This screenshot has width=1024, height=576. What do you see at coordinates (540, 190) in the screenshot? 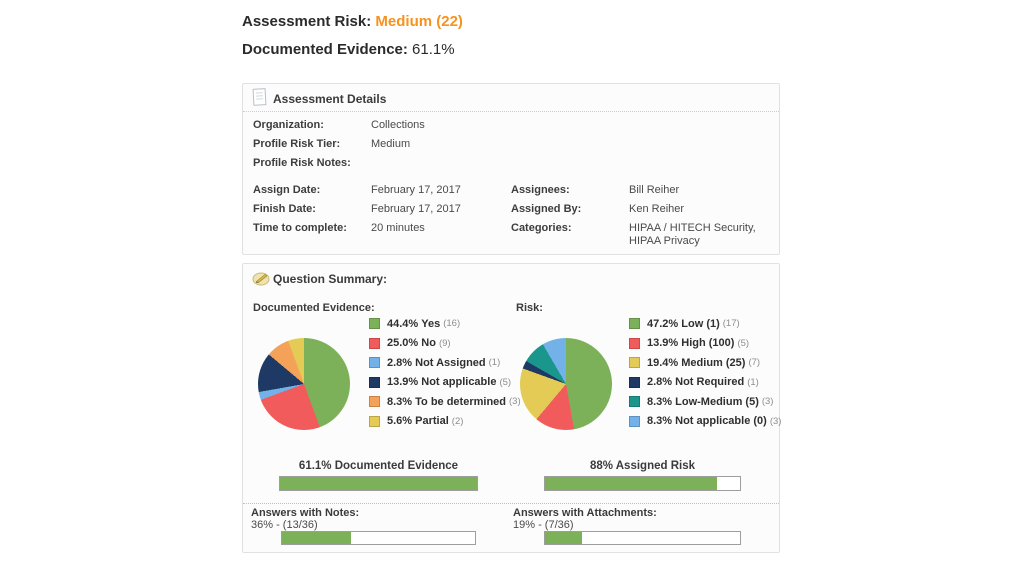
I see `field-label: Assignees:` at bounding box center [540, 190].